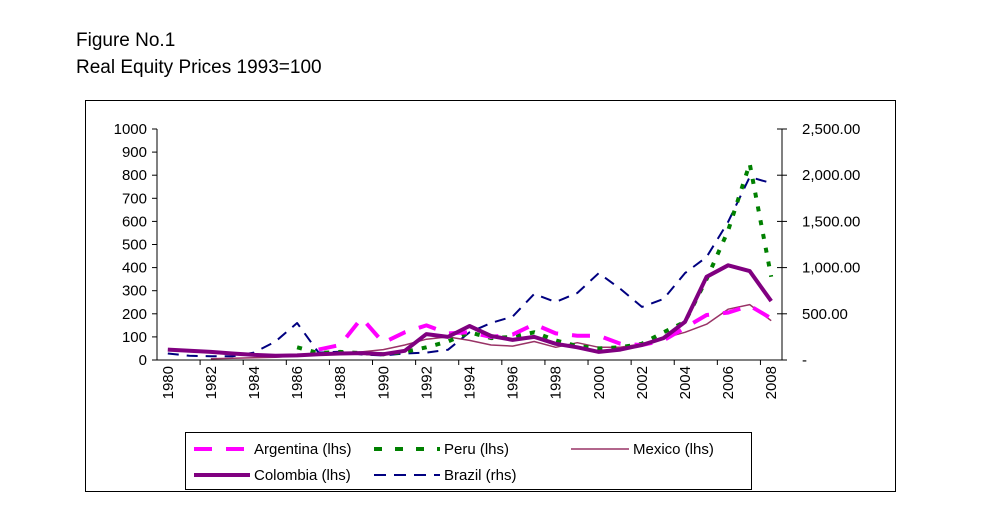 The width and height of the screenshot is (1004, 532). I want to click on figure-title: Real Equity Prices 1993=100, so click(199, 67).